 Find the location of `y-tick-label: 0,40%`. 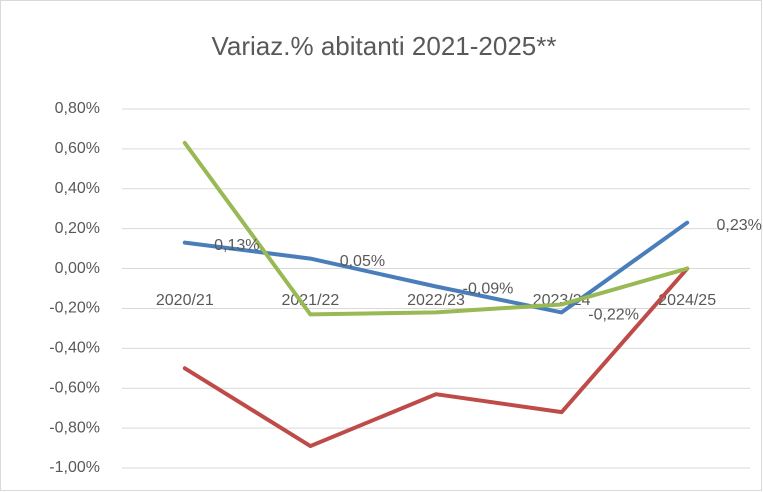

y-tick-label: 0,40% is located at coordinates (77, 188).